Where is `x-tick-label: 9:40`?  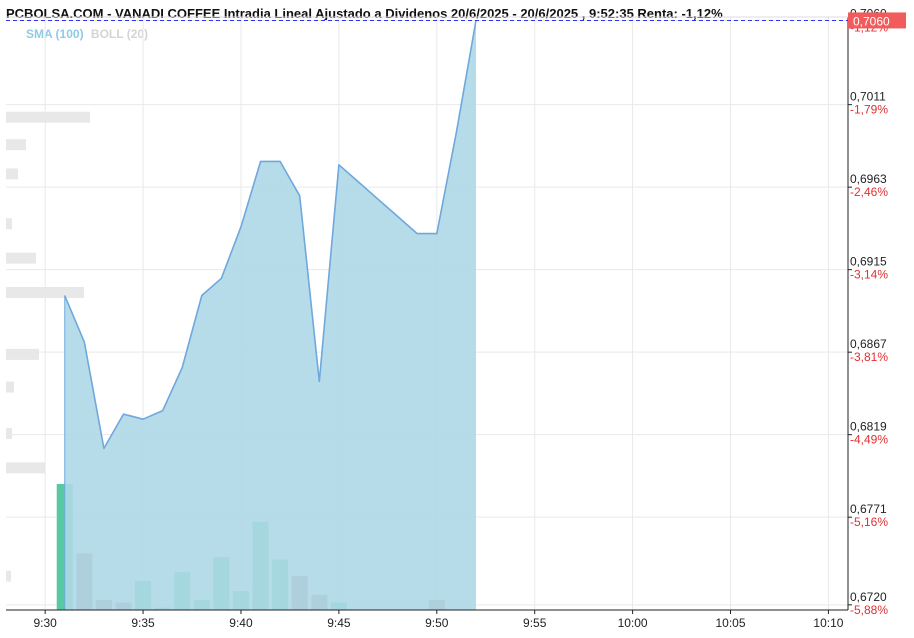
x-tick-label: 9:40 is located at coordinates (241, 623).